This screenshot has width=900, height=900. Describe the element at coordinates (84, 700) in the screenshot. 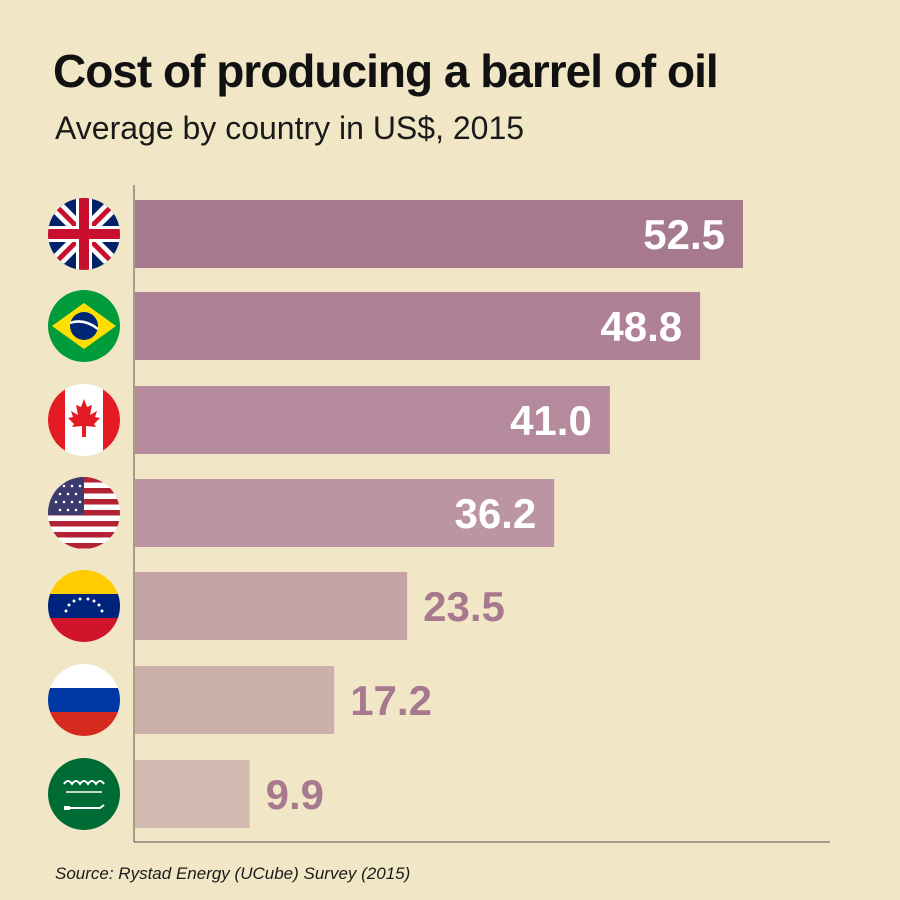

I see `russia-flag-icon` at that location.